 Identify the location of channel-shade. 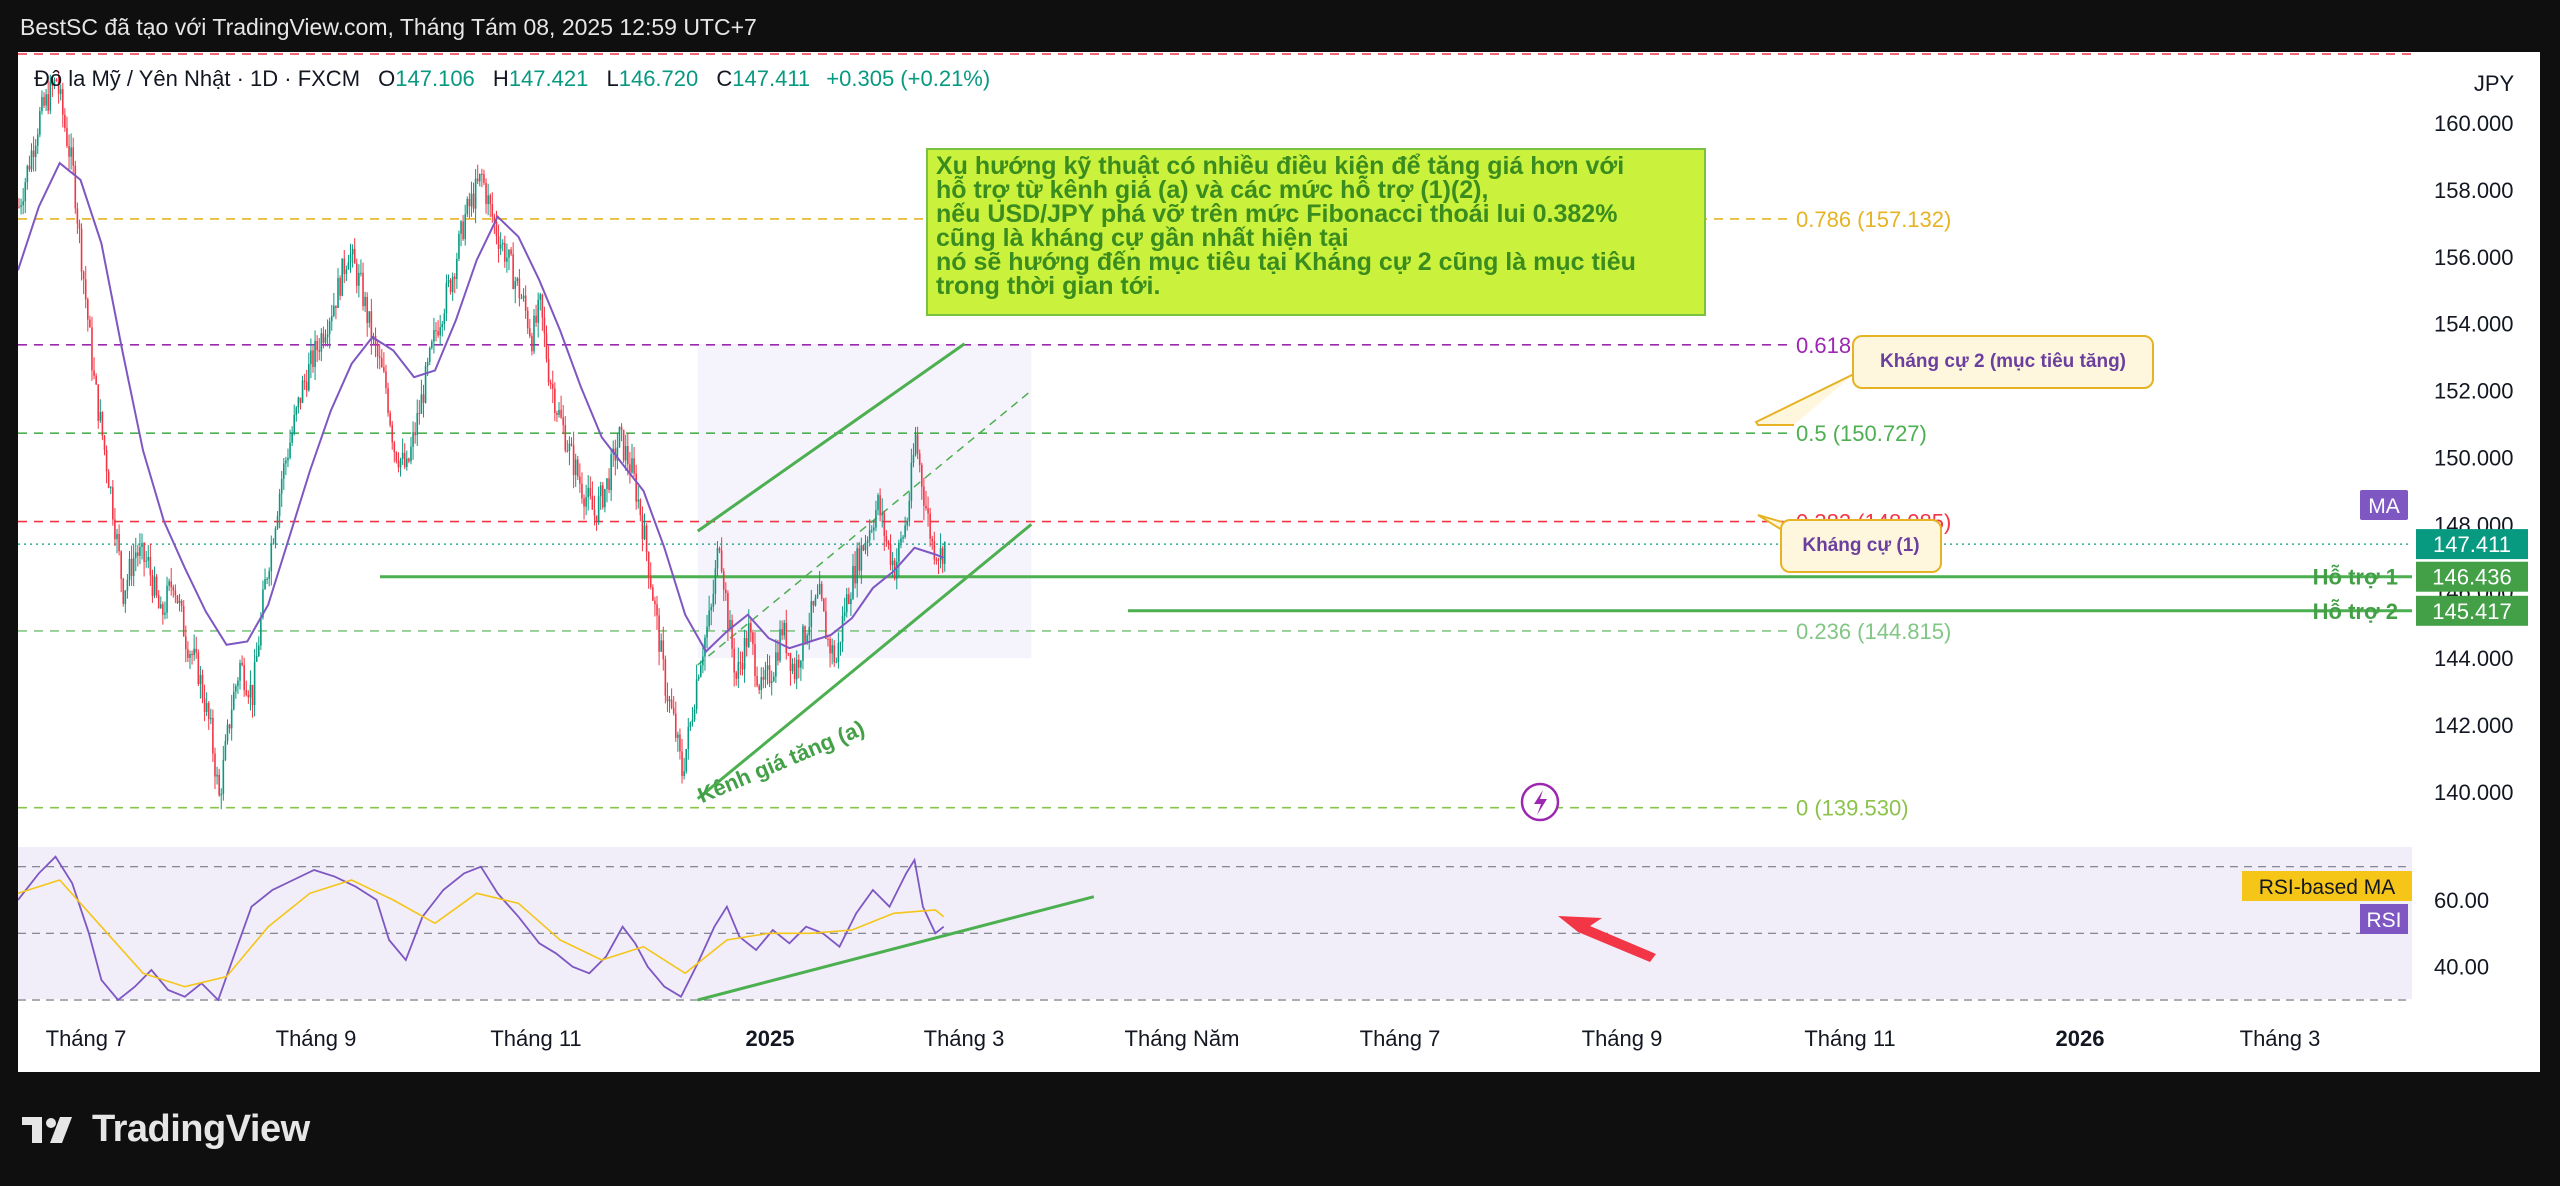
(864, 501).